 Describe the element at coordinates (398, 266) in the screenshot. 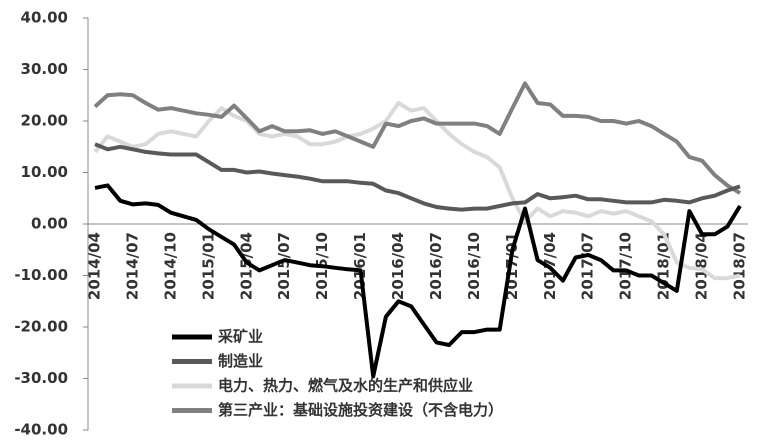

I see `x-tick-label: 2016/04` at that location.